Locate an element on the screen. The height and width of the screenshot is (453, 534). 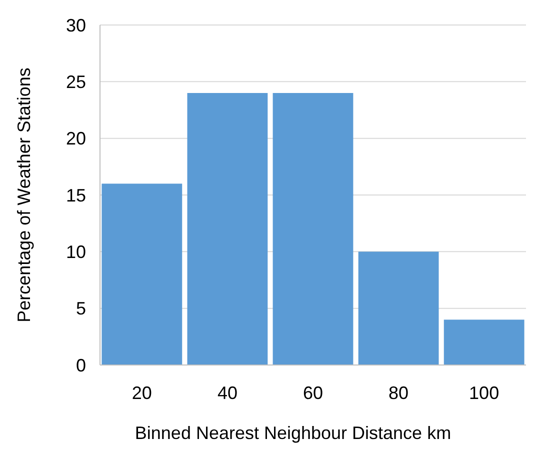
y-tick-label: 10 is located at coordinates (76, 252).